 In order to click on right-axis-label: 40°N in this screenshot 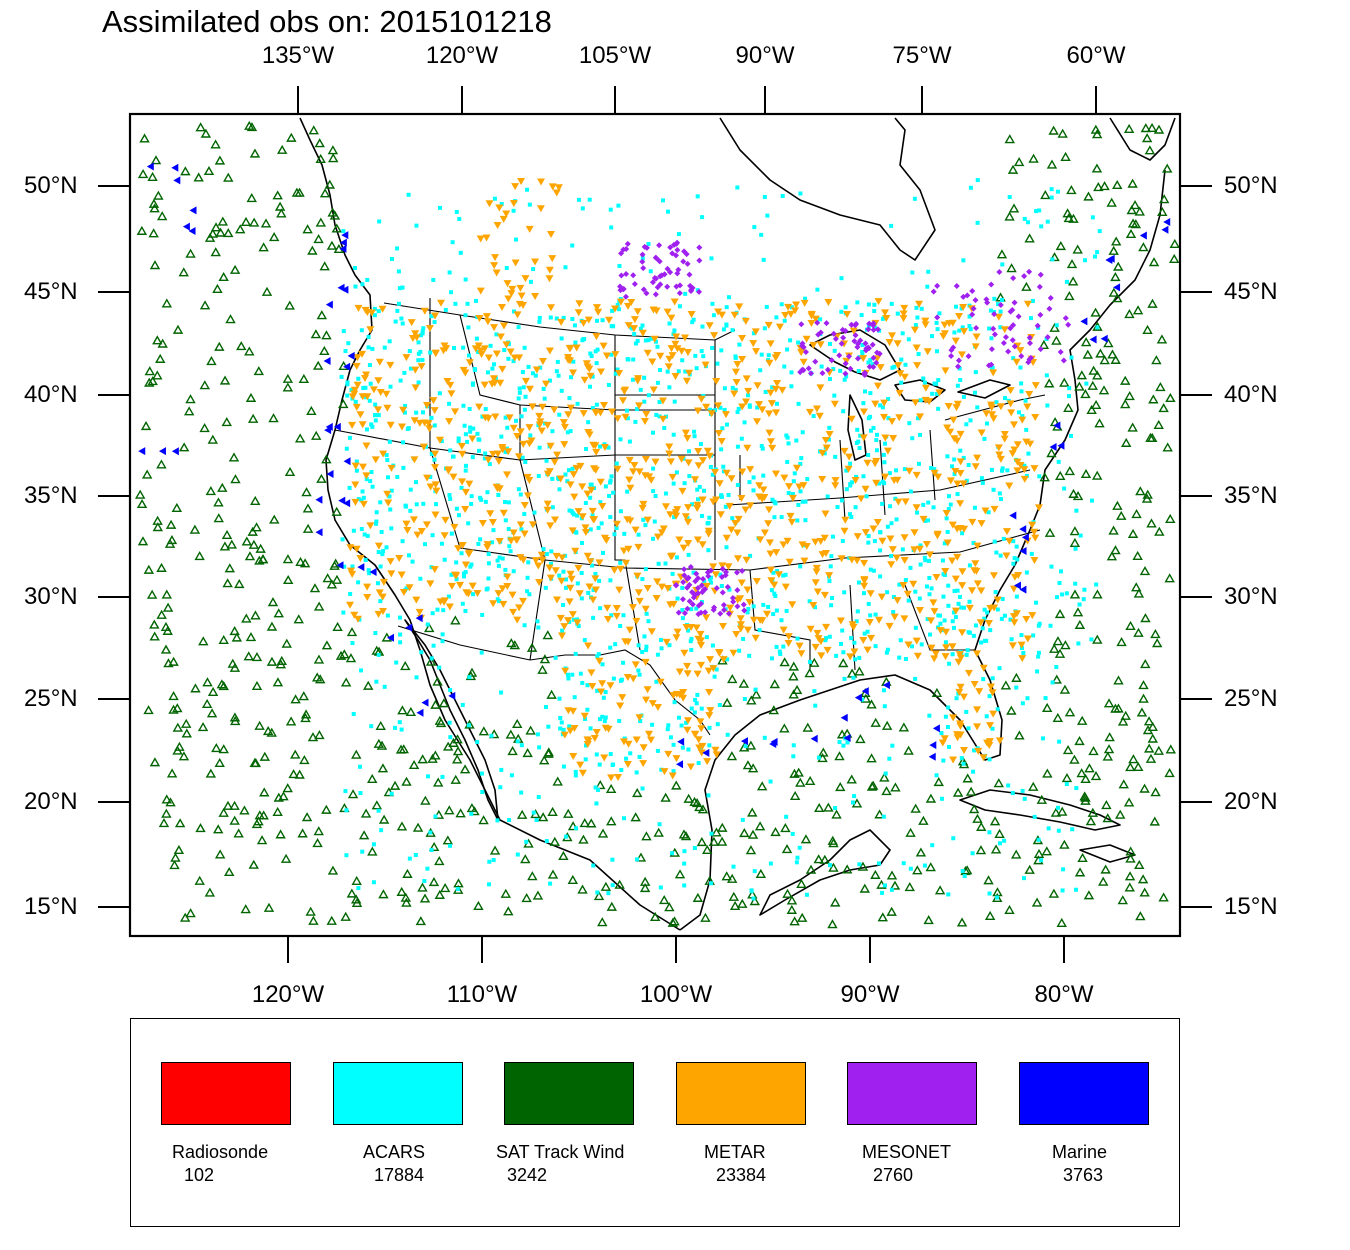, I will do `click(1251, 394)`.